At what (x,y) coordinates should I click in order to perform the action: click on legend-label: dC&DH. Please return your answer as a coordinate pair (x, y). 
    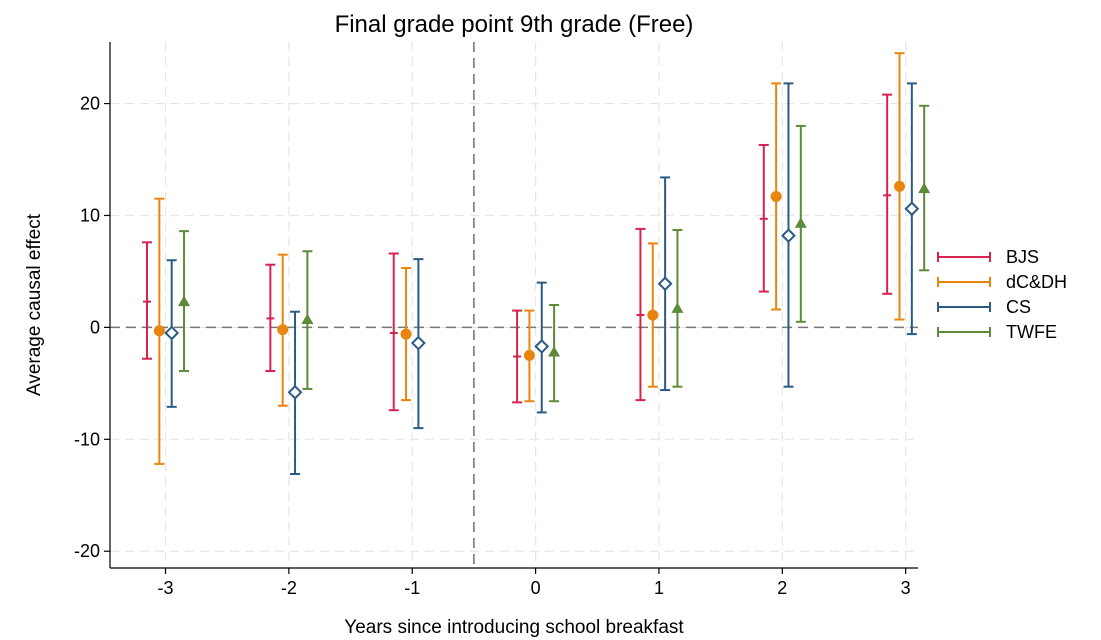
    Looking at the image, I should click on (1036, 282).